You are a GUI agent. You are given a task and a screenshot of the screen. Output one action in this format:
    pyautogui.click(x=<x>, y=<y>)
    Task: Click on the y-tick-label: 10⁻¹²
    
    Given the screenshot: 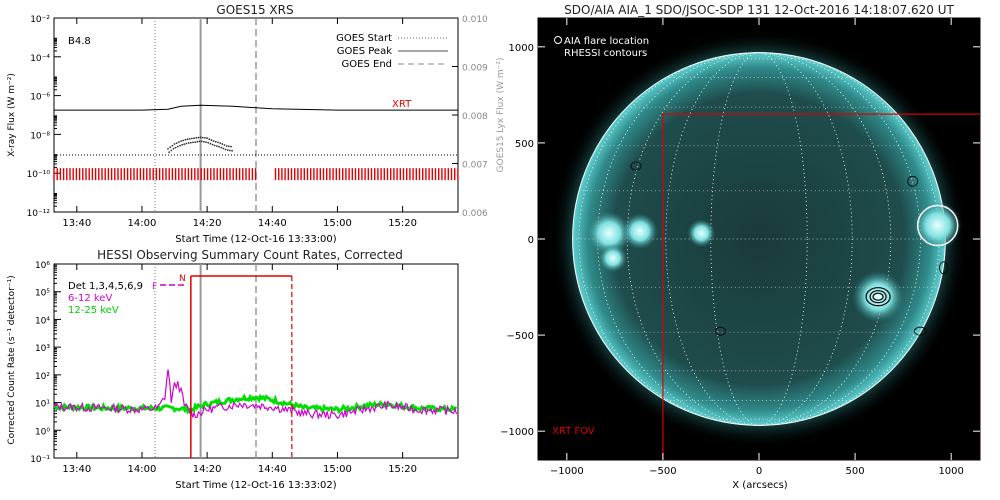 What is the action you would take?
    pyautogui.click(x=39, y=214)
    